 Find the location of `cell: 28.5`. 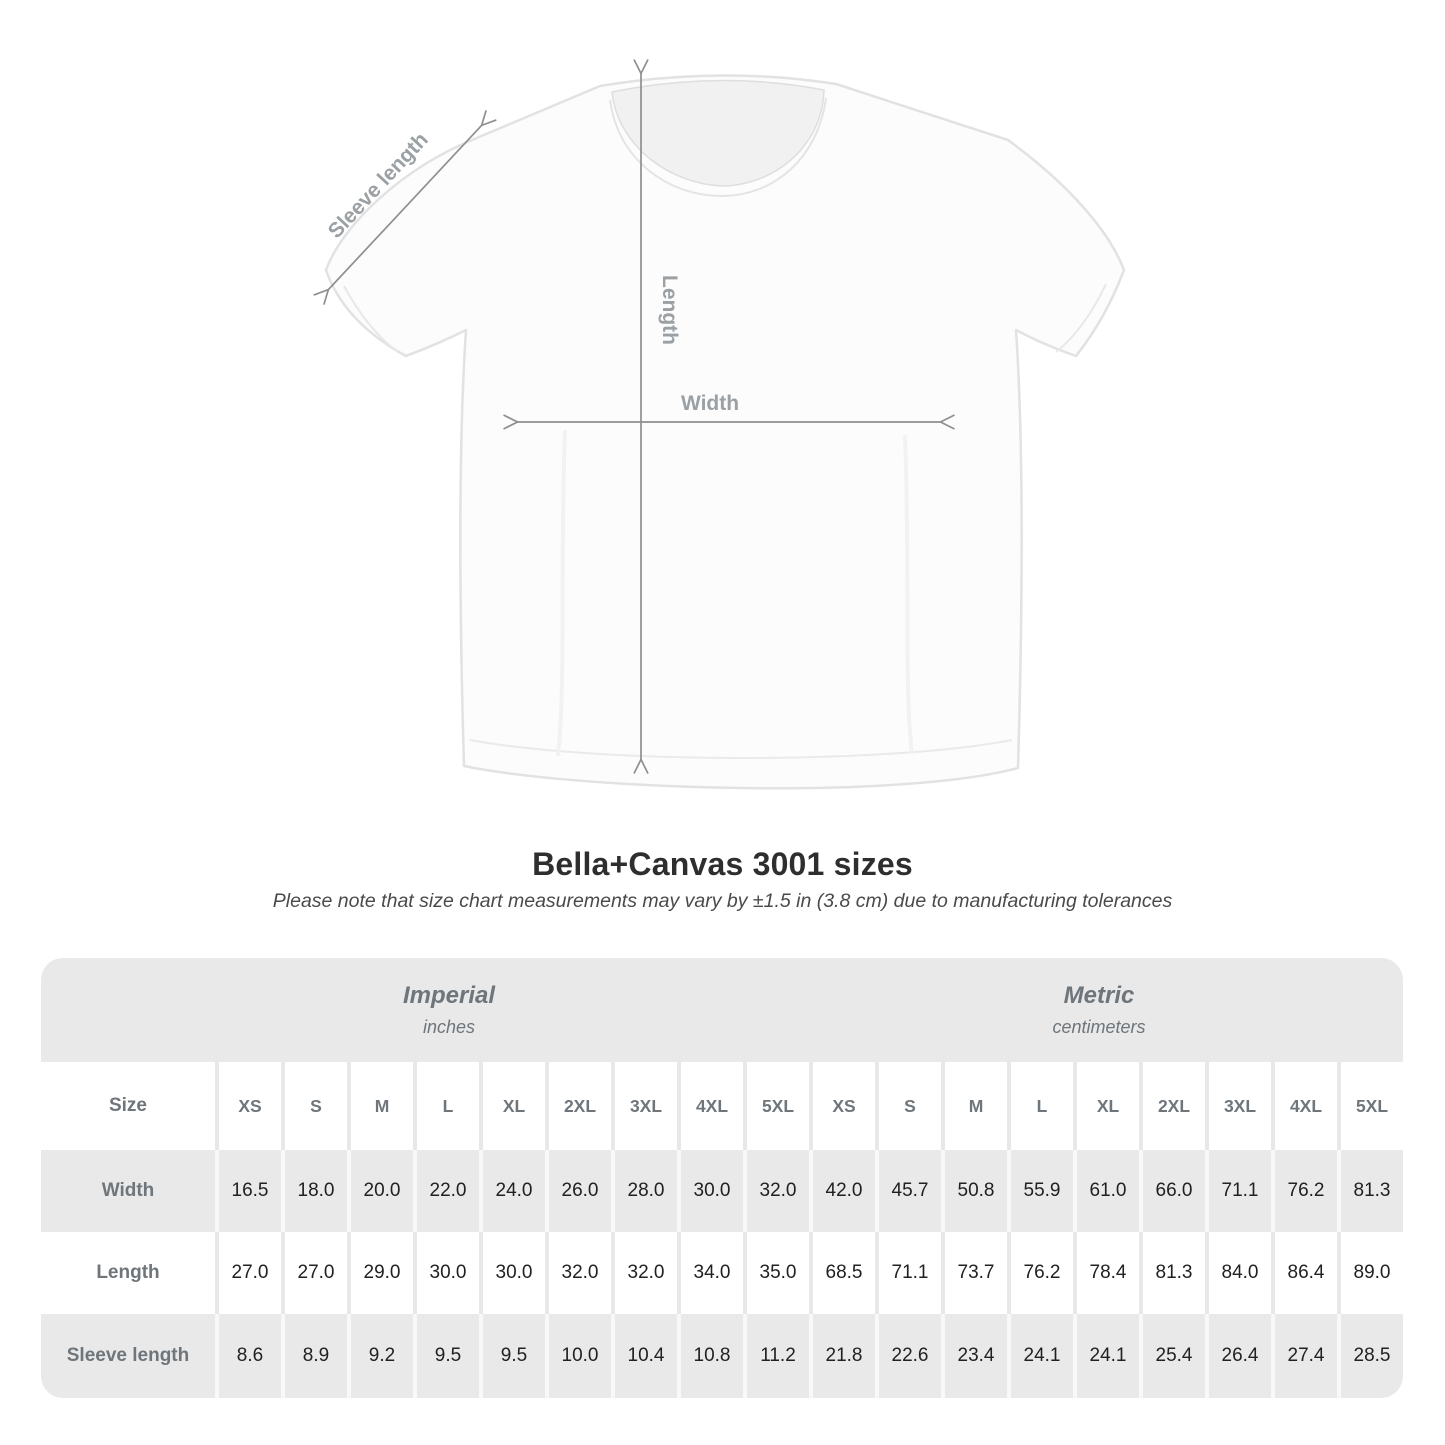

cell: 28.5 is located at coordinates (1370, 1356).